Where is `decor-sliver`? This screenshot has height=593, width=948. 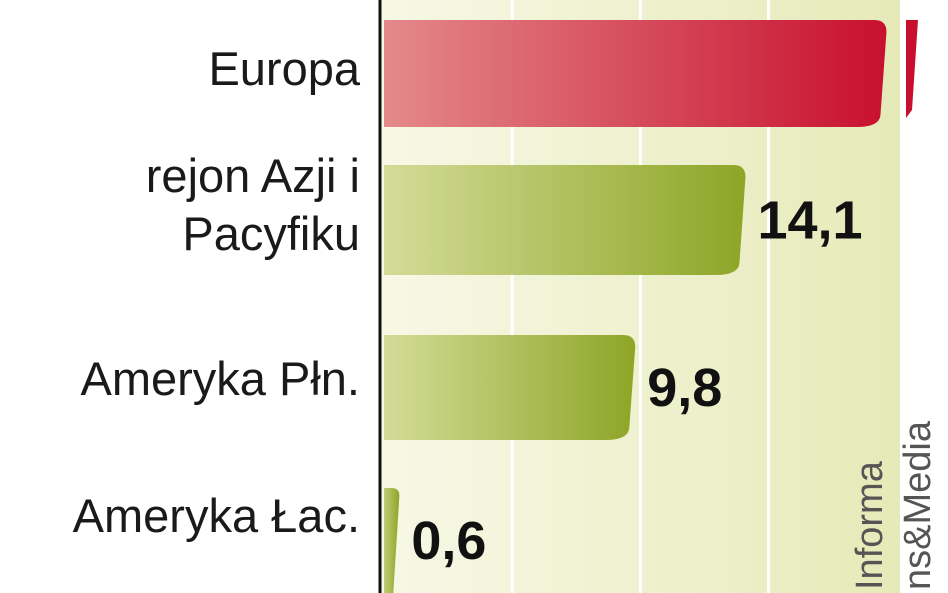 decor-sliver is located at coordinates (912, 69).